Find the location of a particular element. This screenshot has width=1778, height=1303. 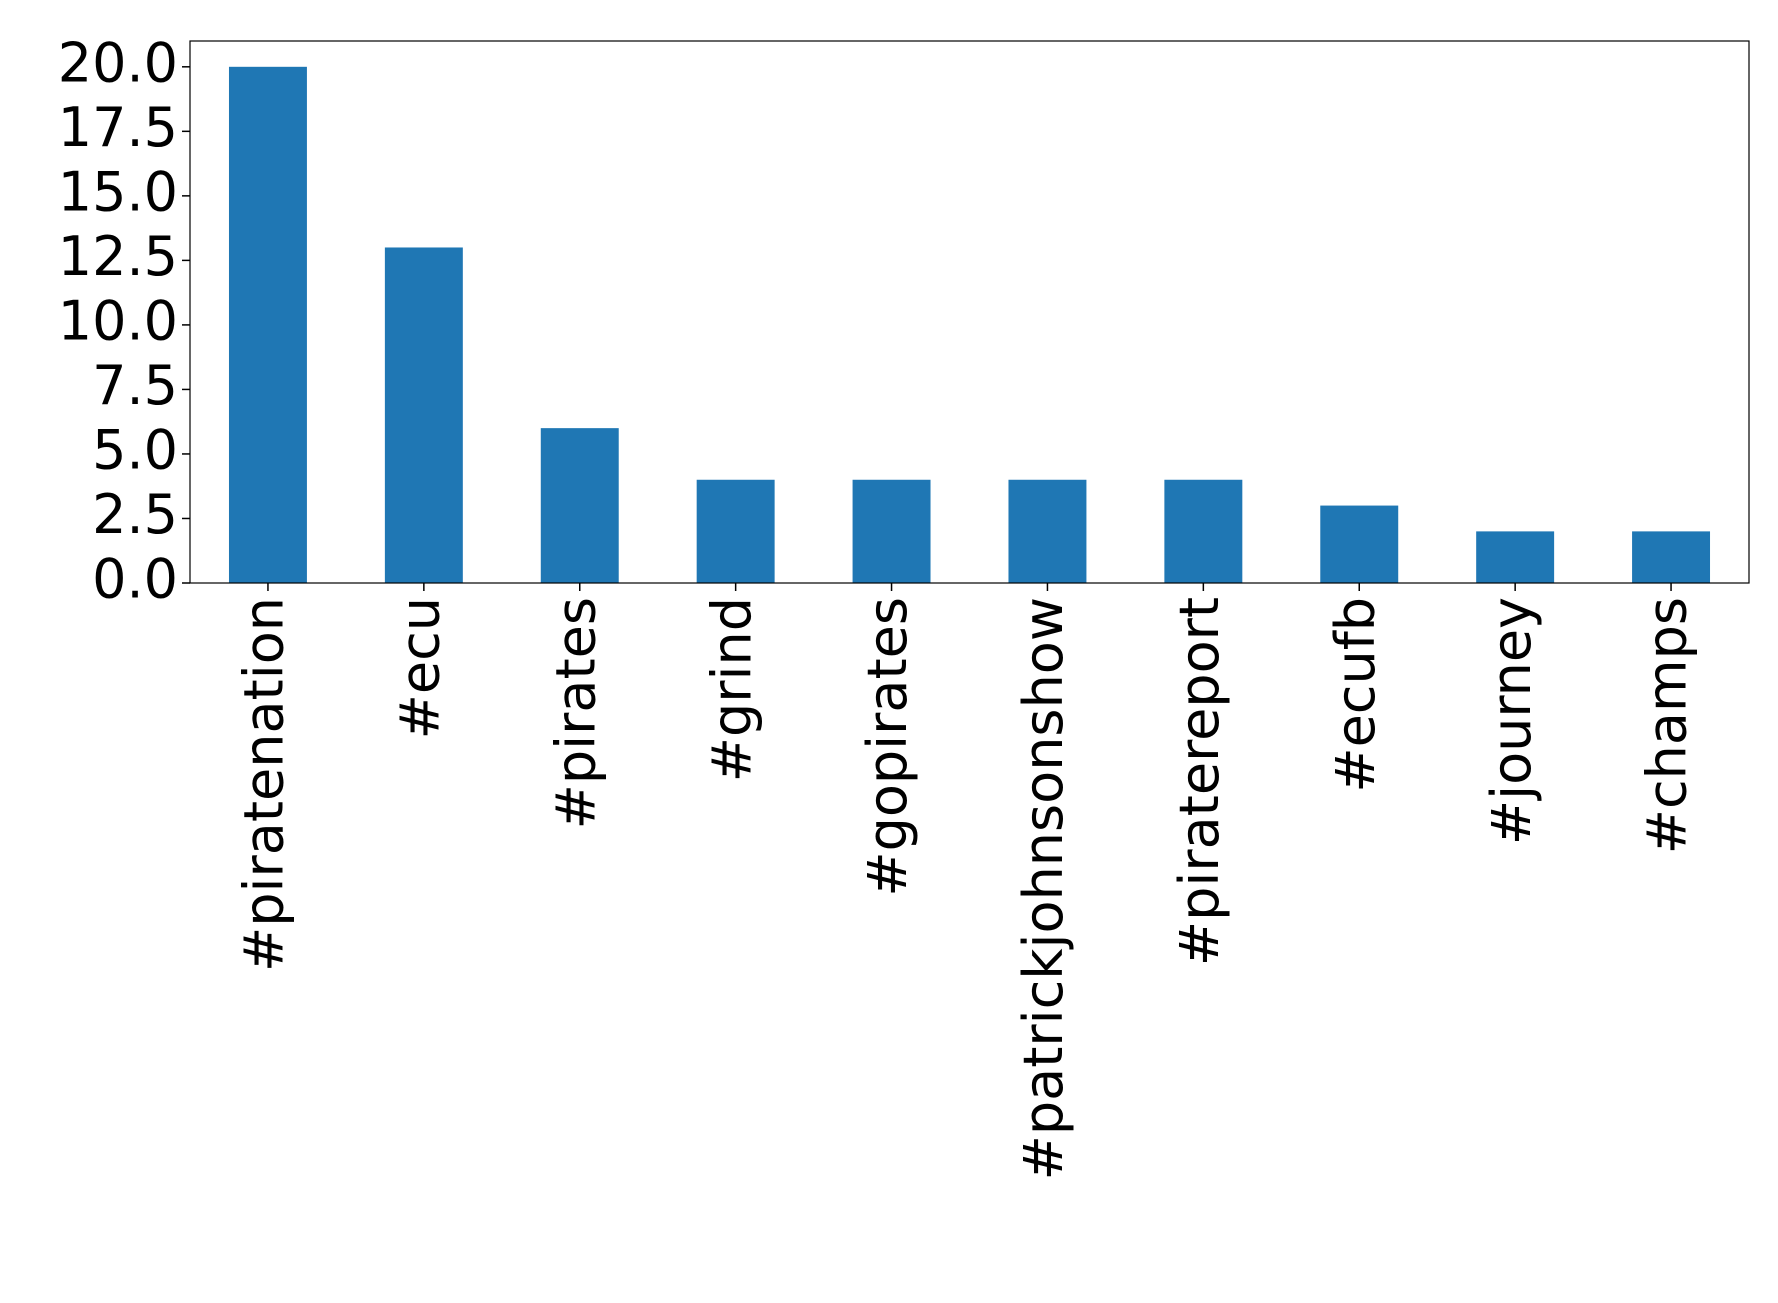

y-tick-label: 12.5 is located at coordinates (118, 256).